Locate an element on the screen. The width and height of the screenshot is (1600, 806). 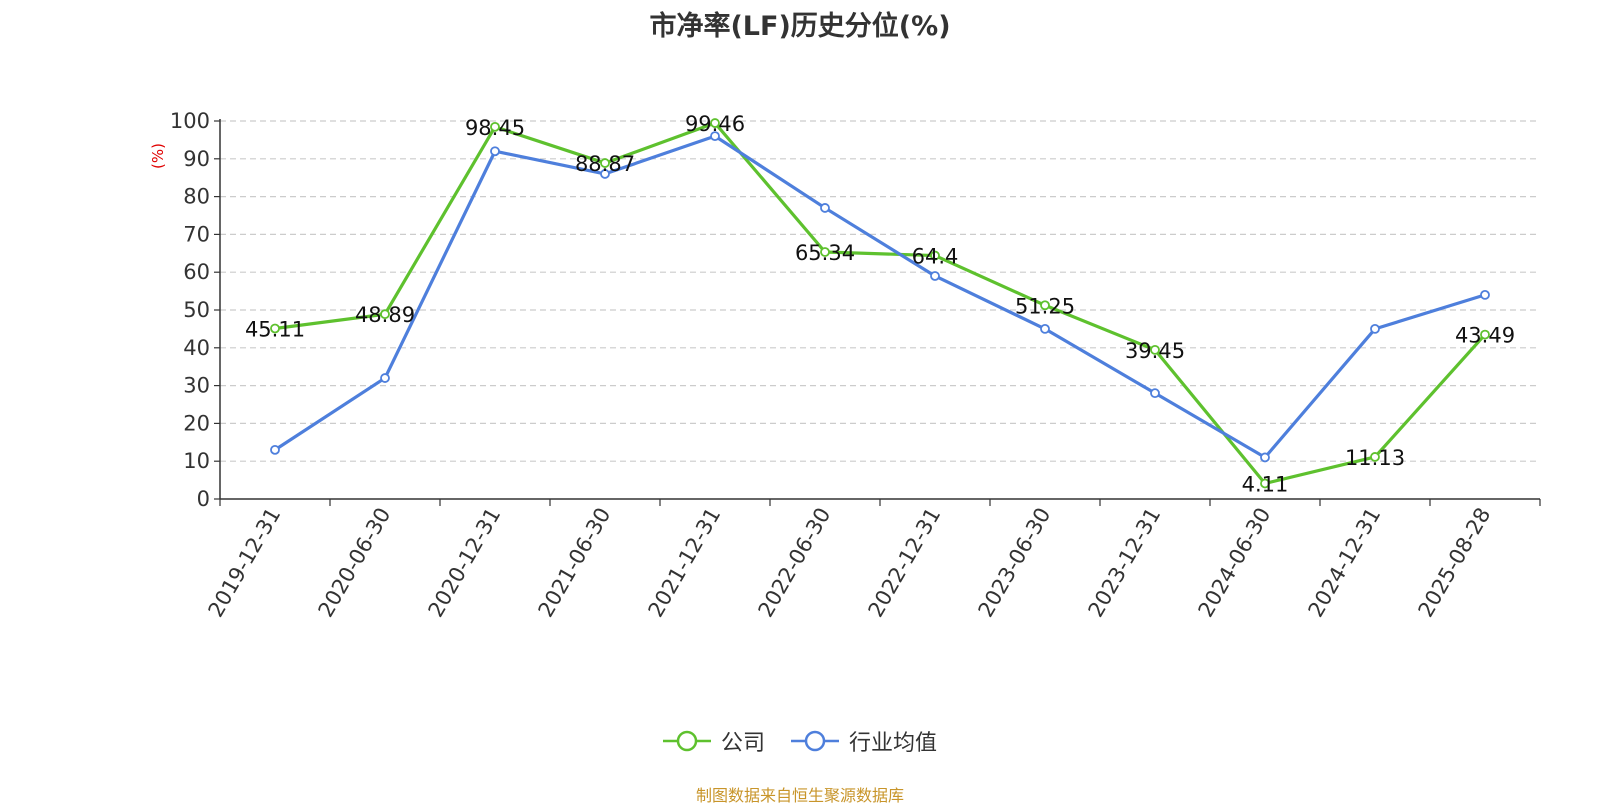
x-tick-label: 2022-12-31 is located at coordinates (905, 563).